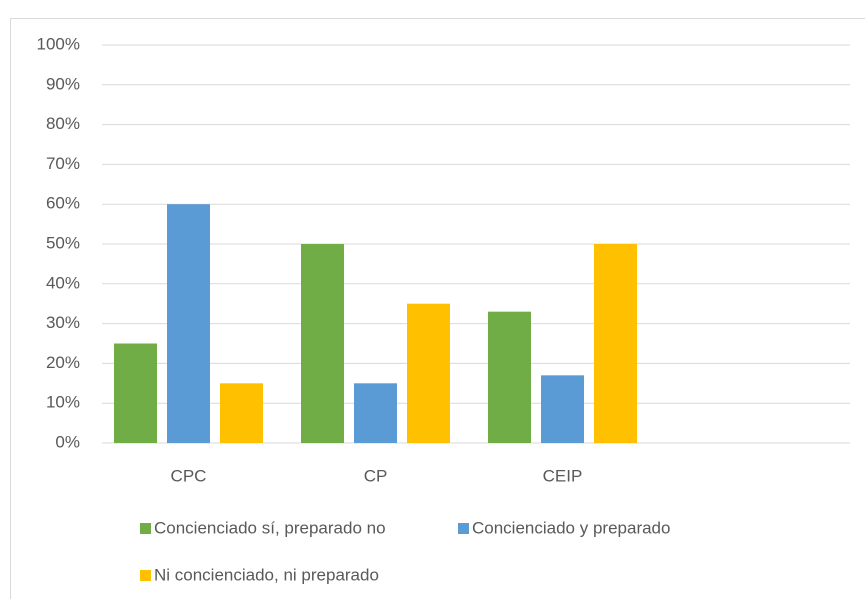 Image resolution: width=865 pixels, height=599 pixels. Describe the element at coordinates (58, 43) in the screenshot. I see `y-tick-label: 100%` at that location.